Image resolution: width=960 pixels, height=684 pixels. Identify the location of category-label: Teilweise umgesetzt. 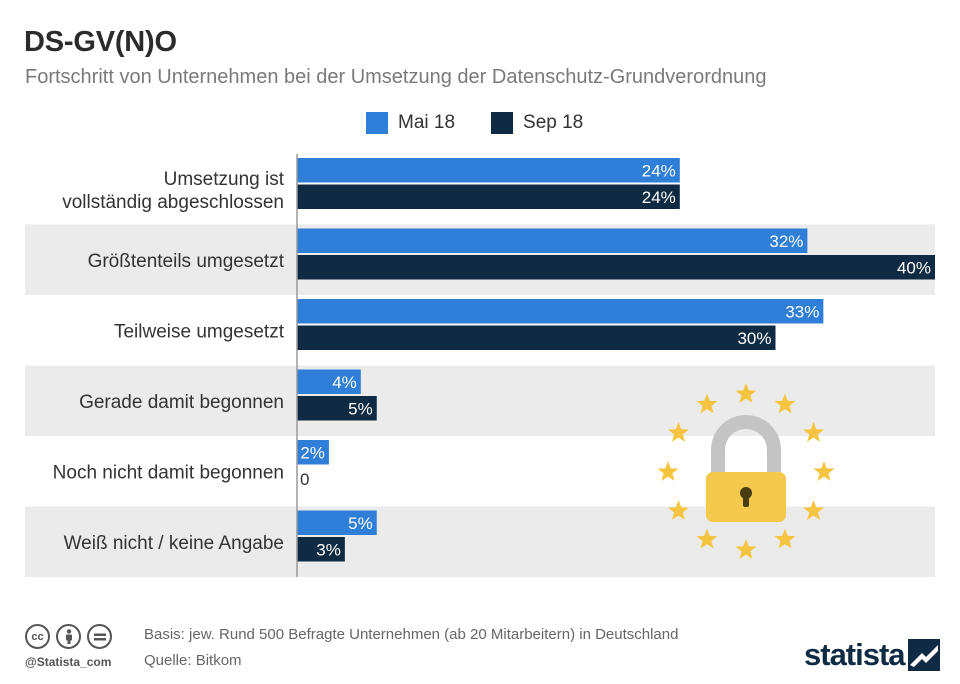
(199, 331).